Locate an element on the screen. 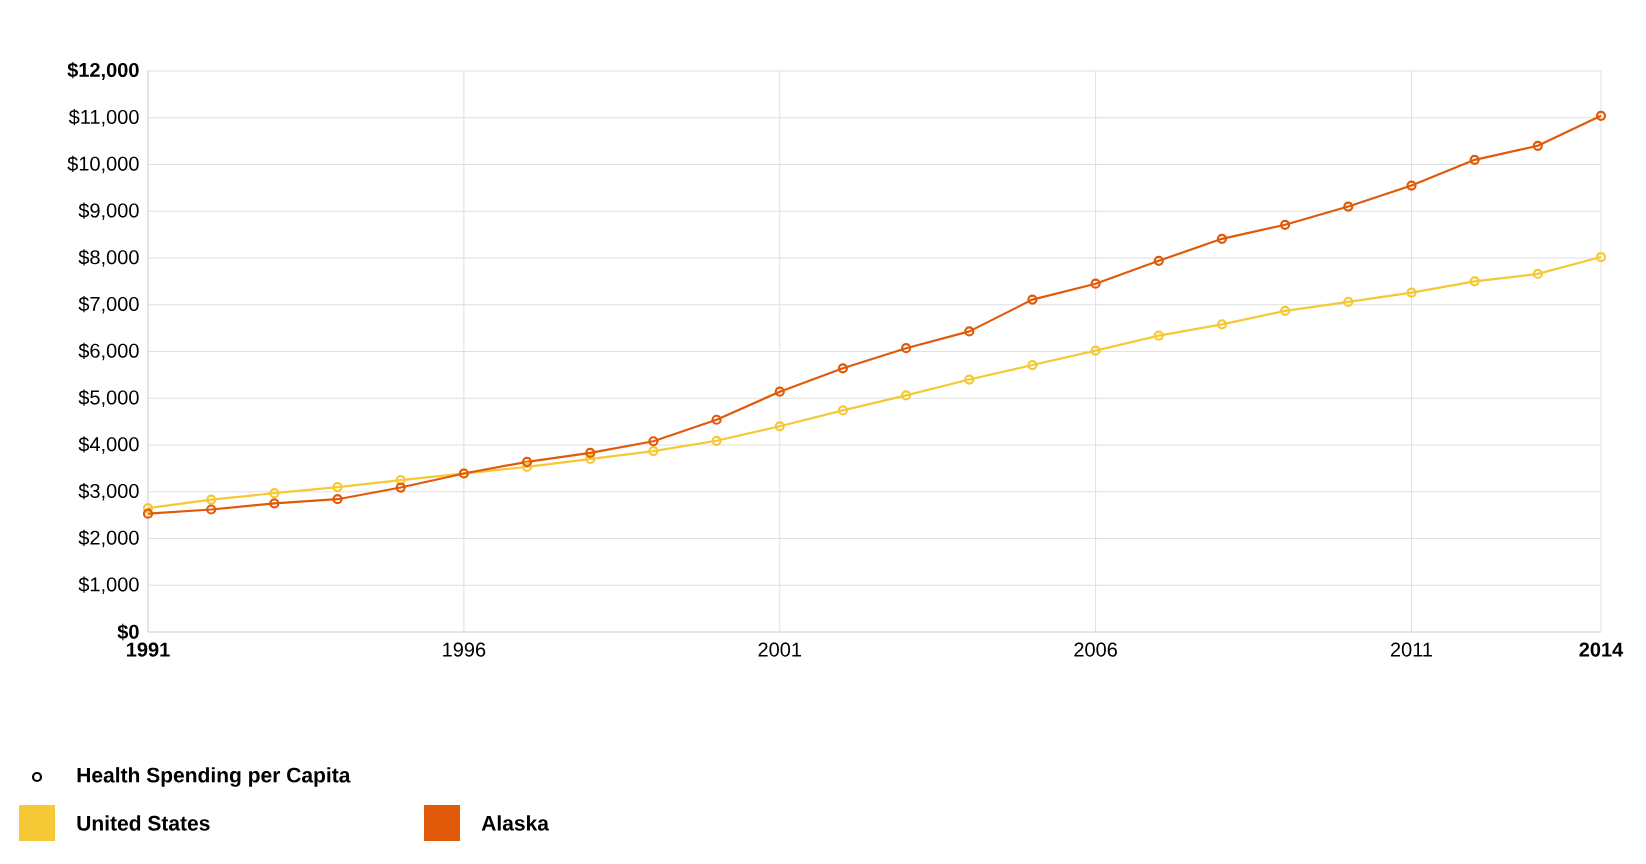  y-tick-label: $2,000 is located at coordinates (108, 538).